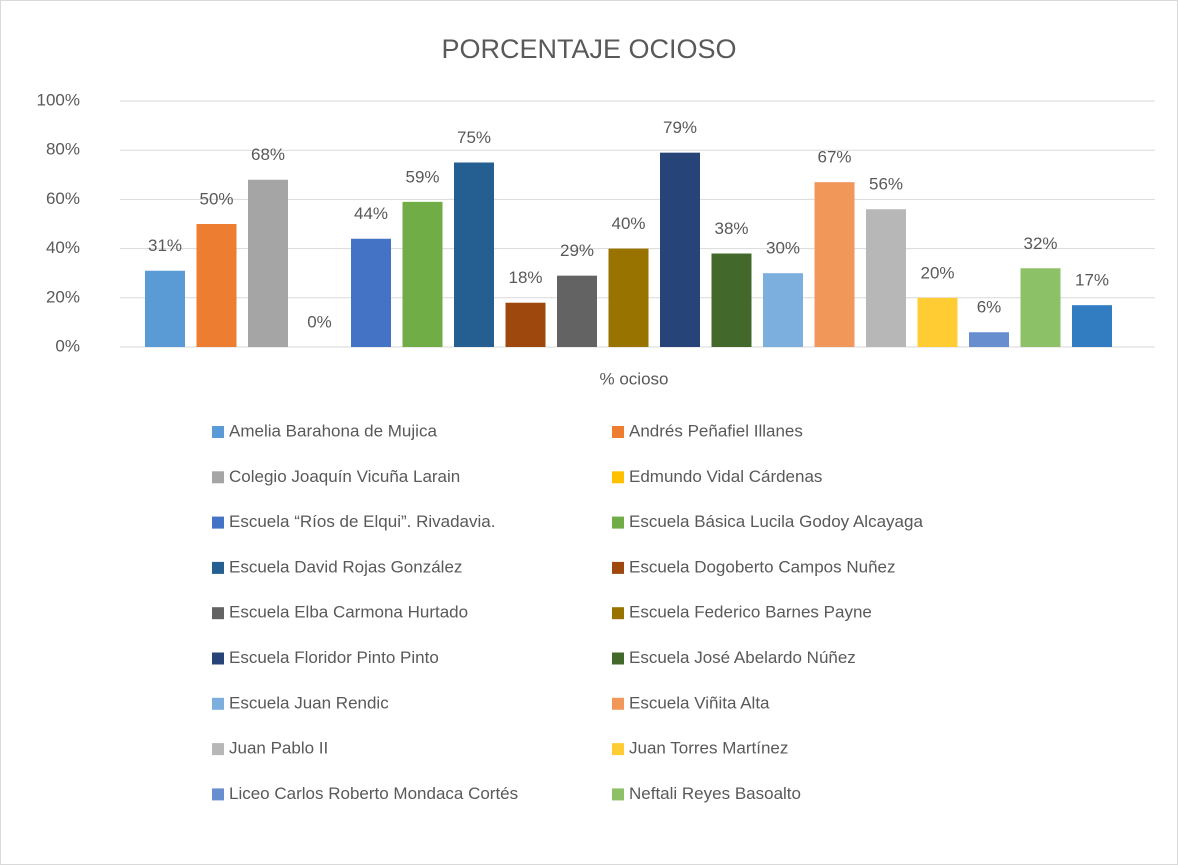 This screenshot has width=1178, height=865. What do you see at coordinates (63, 296) in the screenshot?
I see `y-tick-label: 20%` at bounding box center [63, 296].